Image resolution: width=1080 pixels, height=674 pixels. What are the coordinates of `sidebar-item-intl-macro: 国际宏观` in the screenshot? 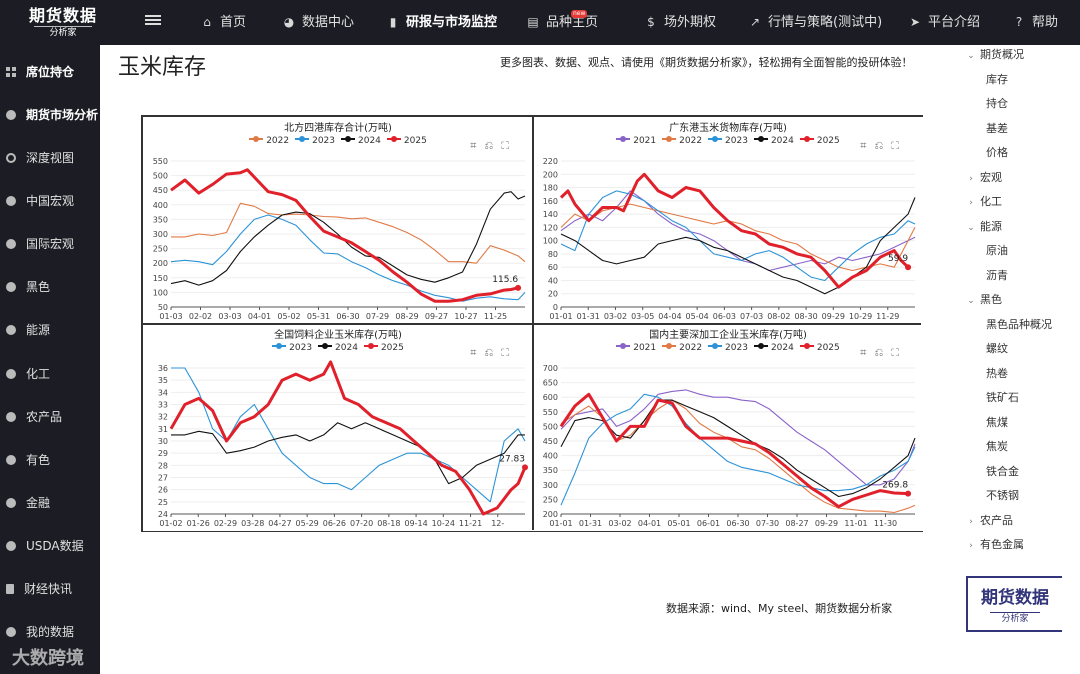 It's located at (50, 244).